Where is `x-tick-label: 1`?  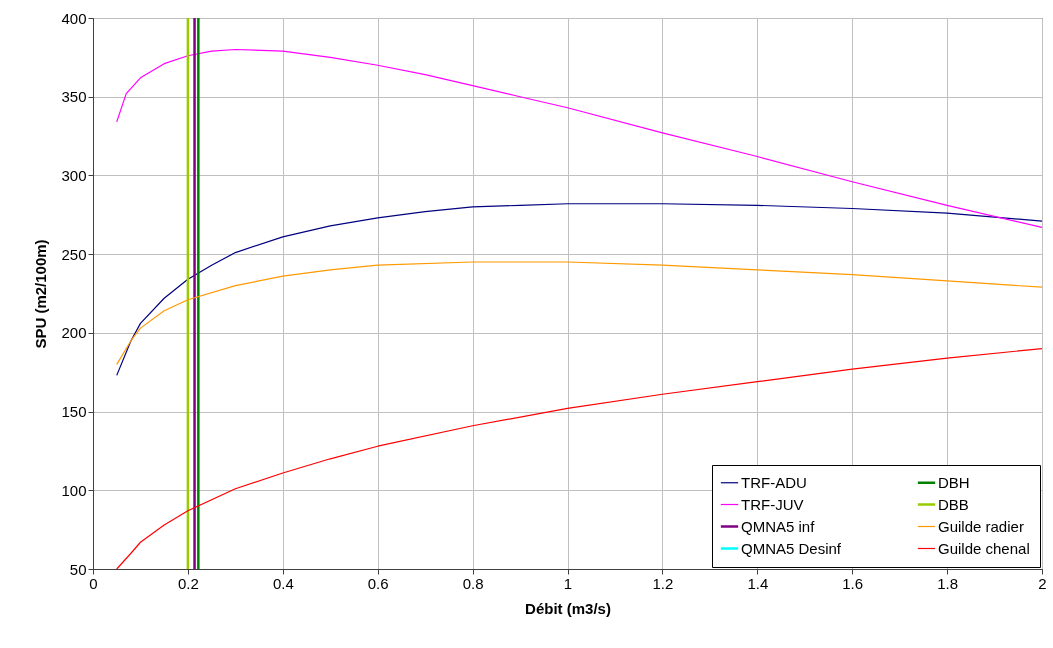 x-tick-label: 1 is located at coordinates (568, 583).